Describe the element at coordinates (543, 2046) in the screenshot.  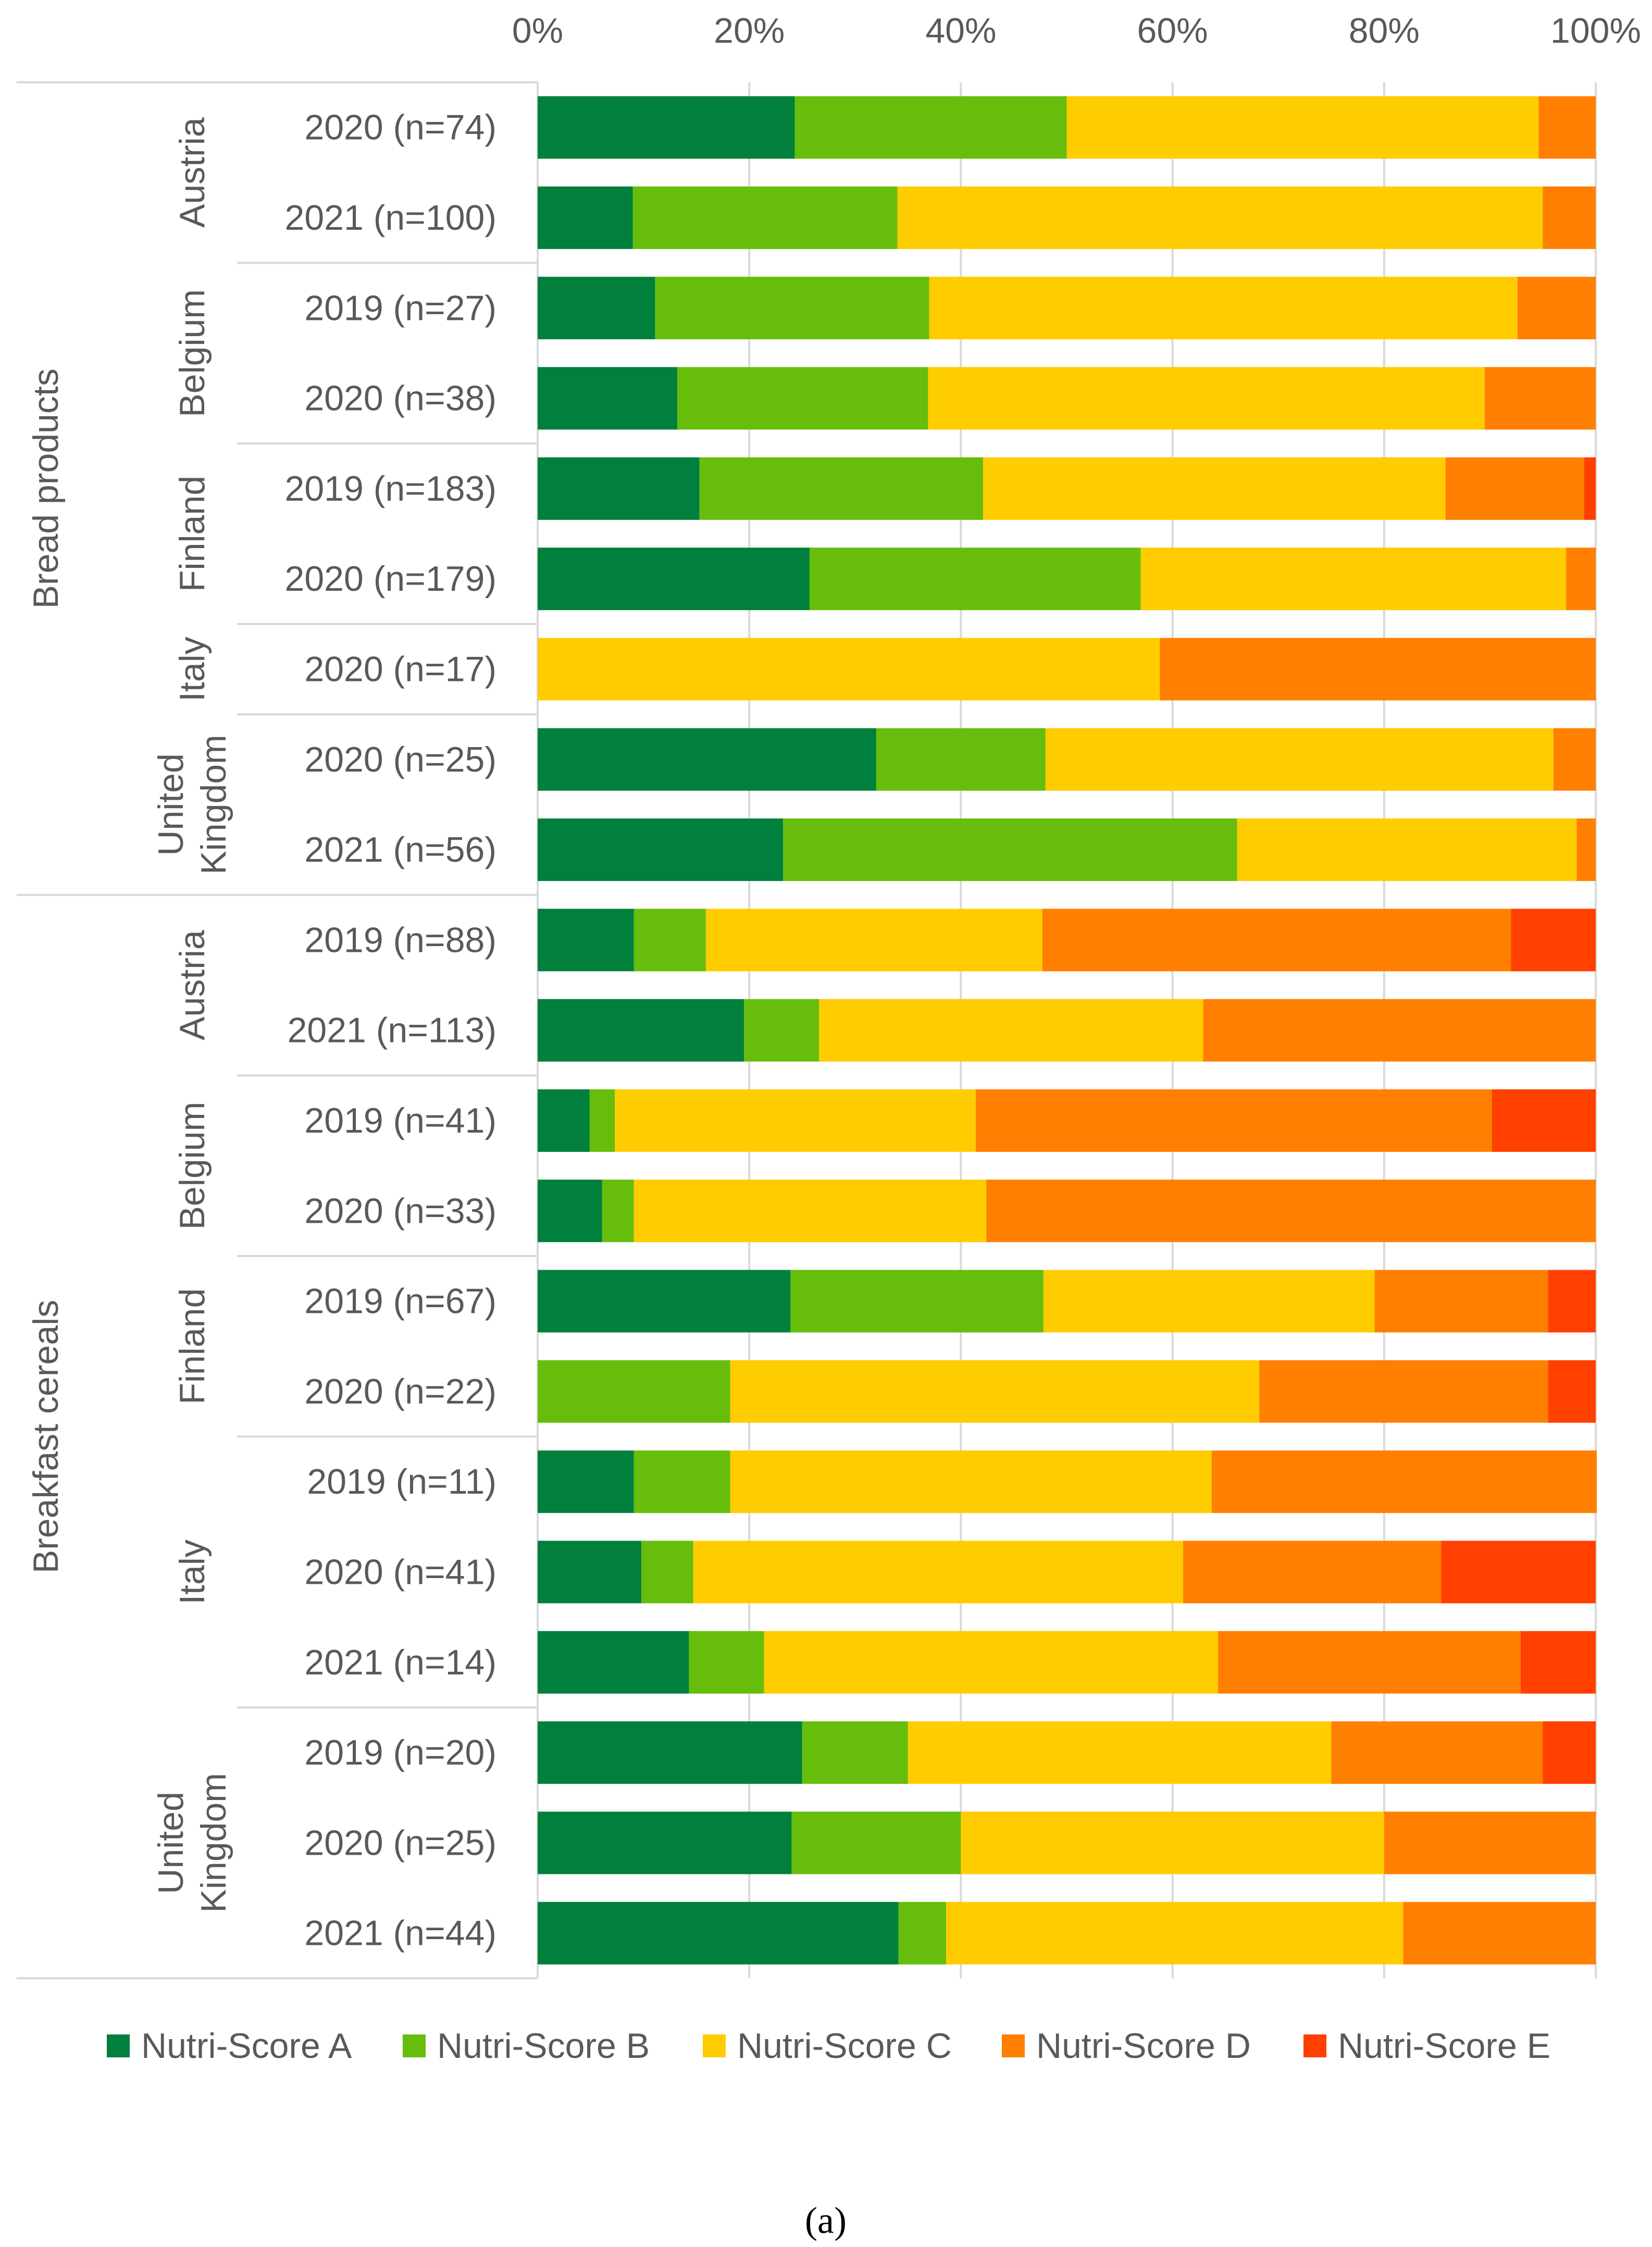
I see `legend-label: Nutri-Score B` at that location.